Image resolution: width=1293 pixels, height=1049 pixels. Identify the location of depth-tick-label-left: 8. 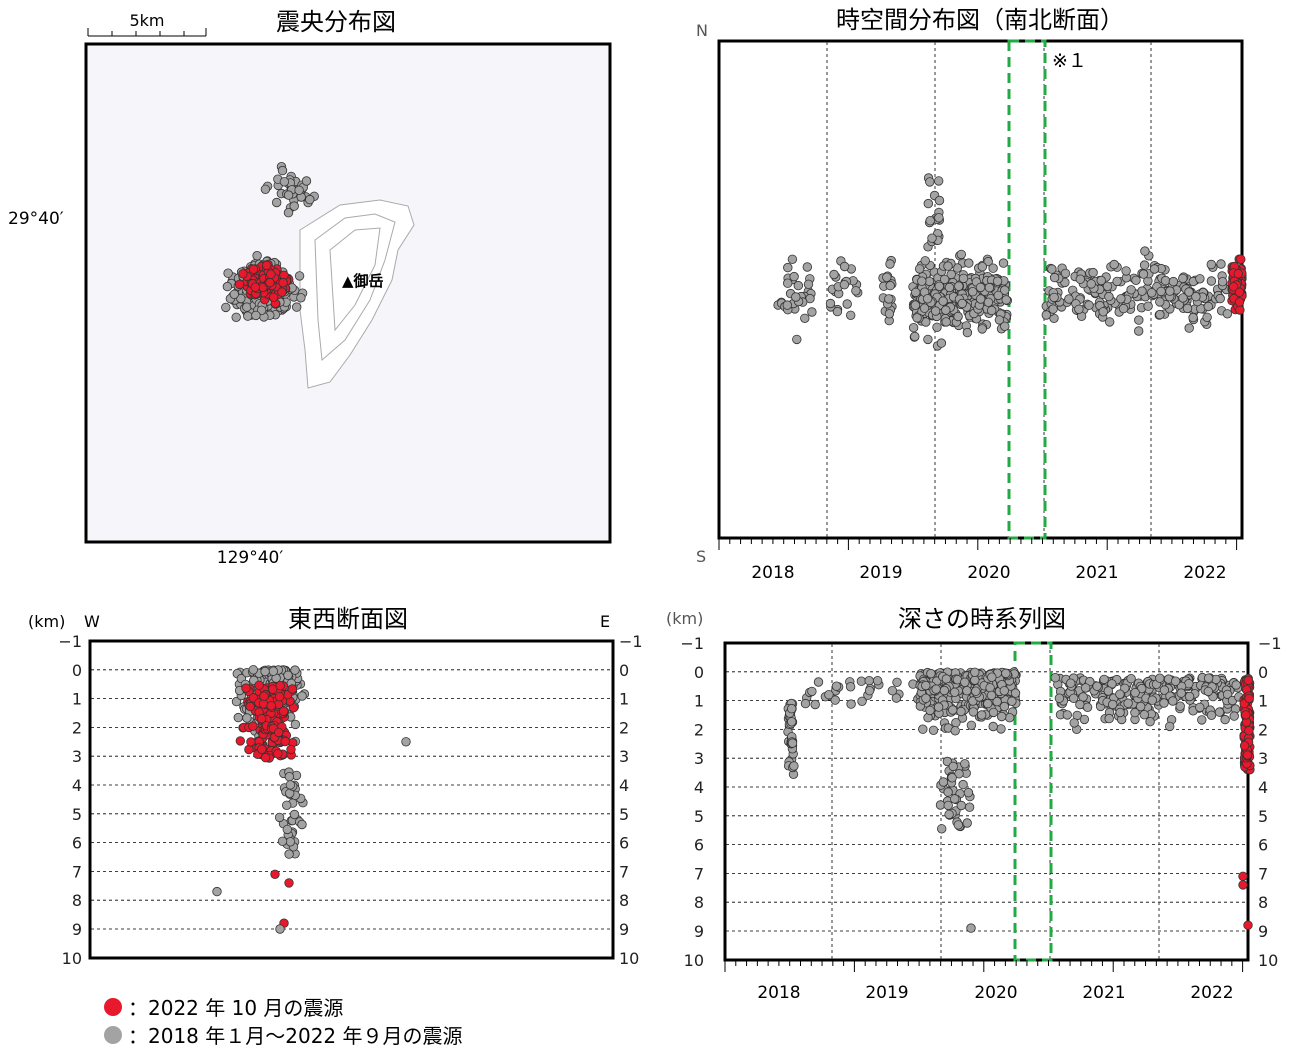
(699, 902).